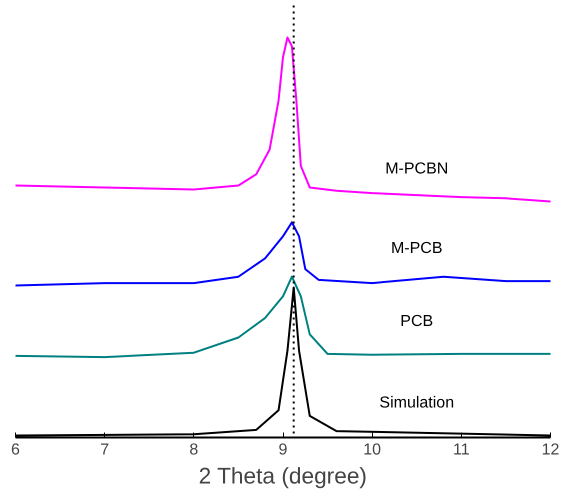 The height and width of the screenshot is (491, 565). What do you see at coordinates (551, 450) in the screenshot?
I see `x-tick-label: 12` at bounding box center [551, 450].